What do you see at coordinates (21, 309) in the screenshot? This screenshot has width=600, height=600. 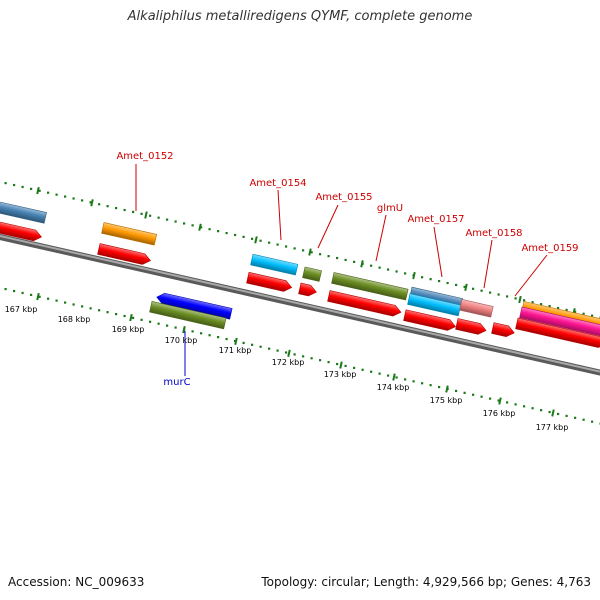 I see `kbp-label: 167 kbp` at bounding box center [21, 309].